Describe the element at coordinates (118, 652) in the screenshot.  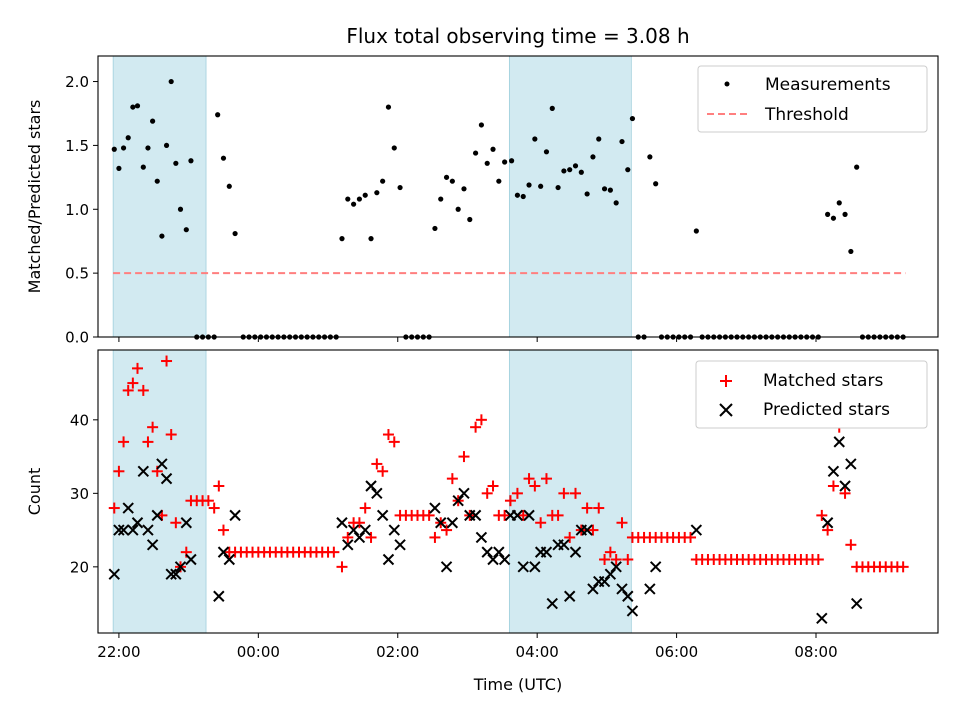
I see `x-tick-label: 22:00` at that location.